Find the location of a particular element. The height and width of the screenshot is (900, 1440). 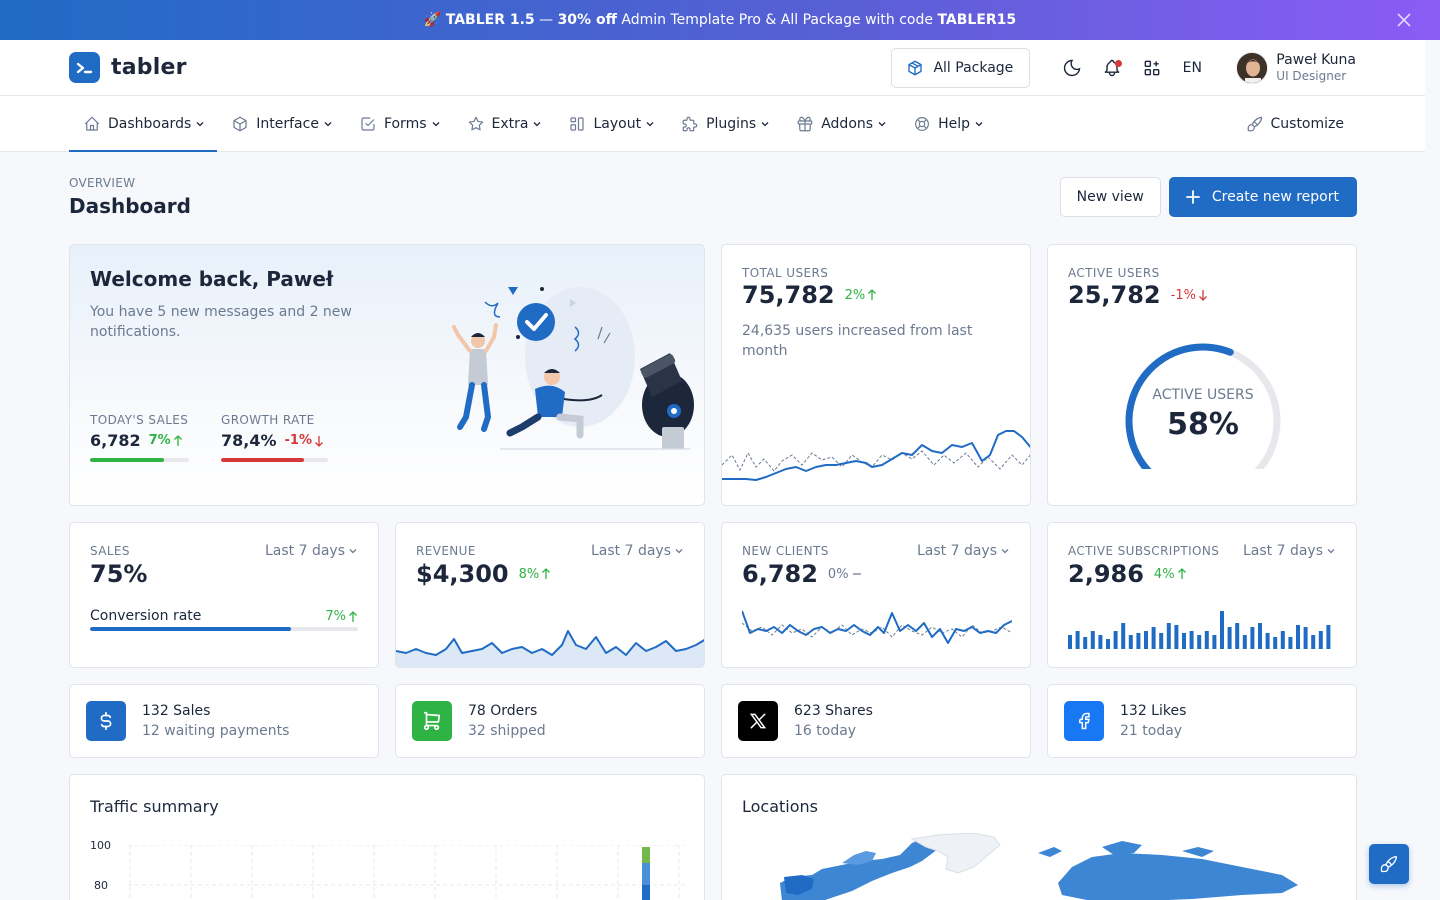

theme-settings-button is located at coordinates (1389, 864).